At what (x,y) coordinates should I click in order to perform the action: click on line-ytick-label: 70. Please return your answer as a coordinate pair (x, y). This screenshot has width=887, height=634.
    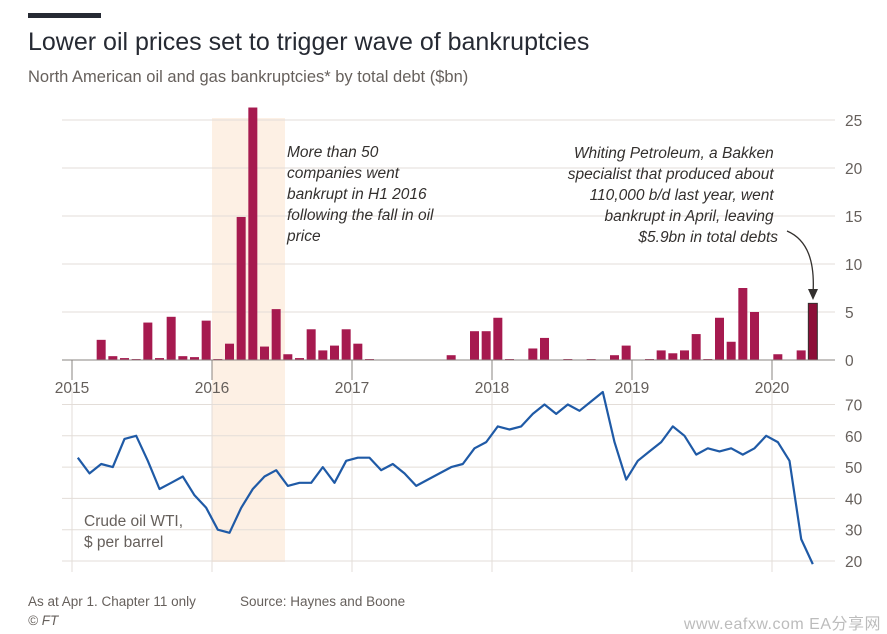
    Looking at the image, I should click on (854, 406).